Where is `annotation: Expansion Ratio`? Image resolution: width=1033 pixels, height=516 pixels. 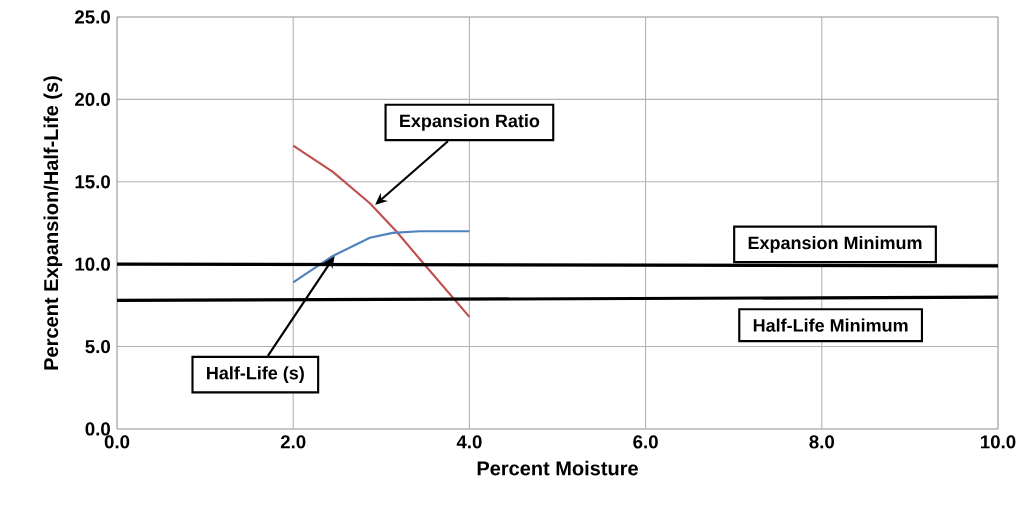
annotation: Expansion Ratio is located at coordinates (470, 122).